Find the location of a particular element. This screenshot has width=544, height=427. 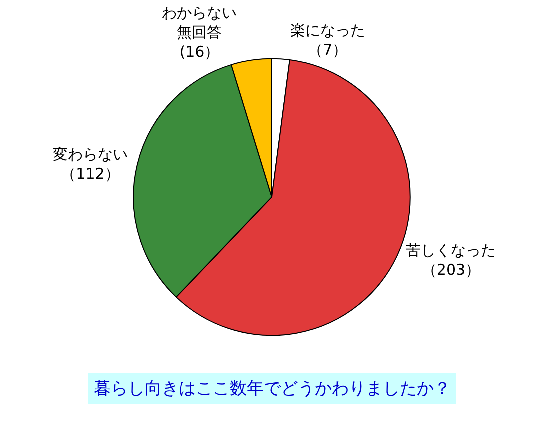

data-label: （7） is located at coordinates (328, 50).